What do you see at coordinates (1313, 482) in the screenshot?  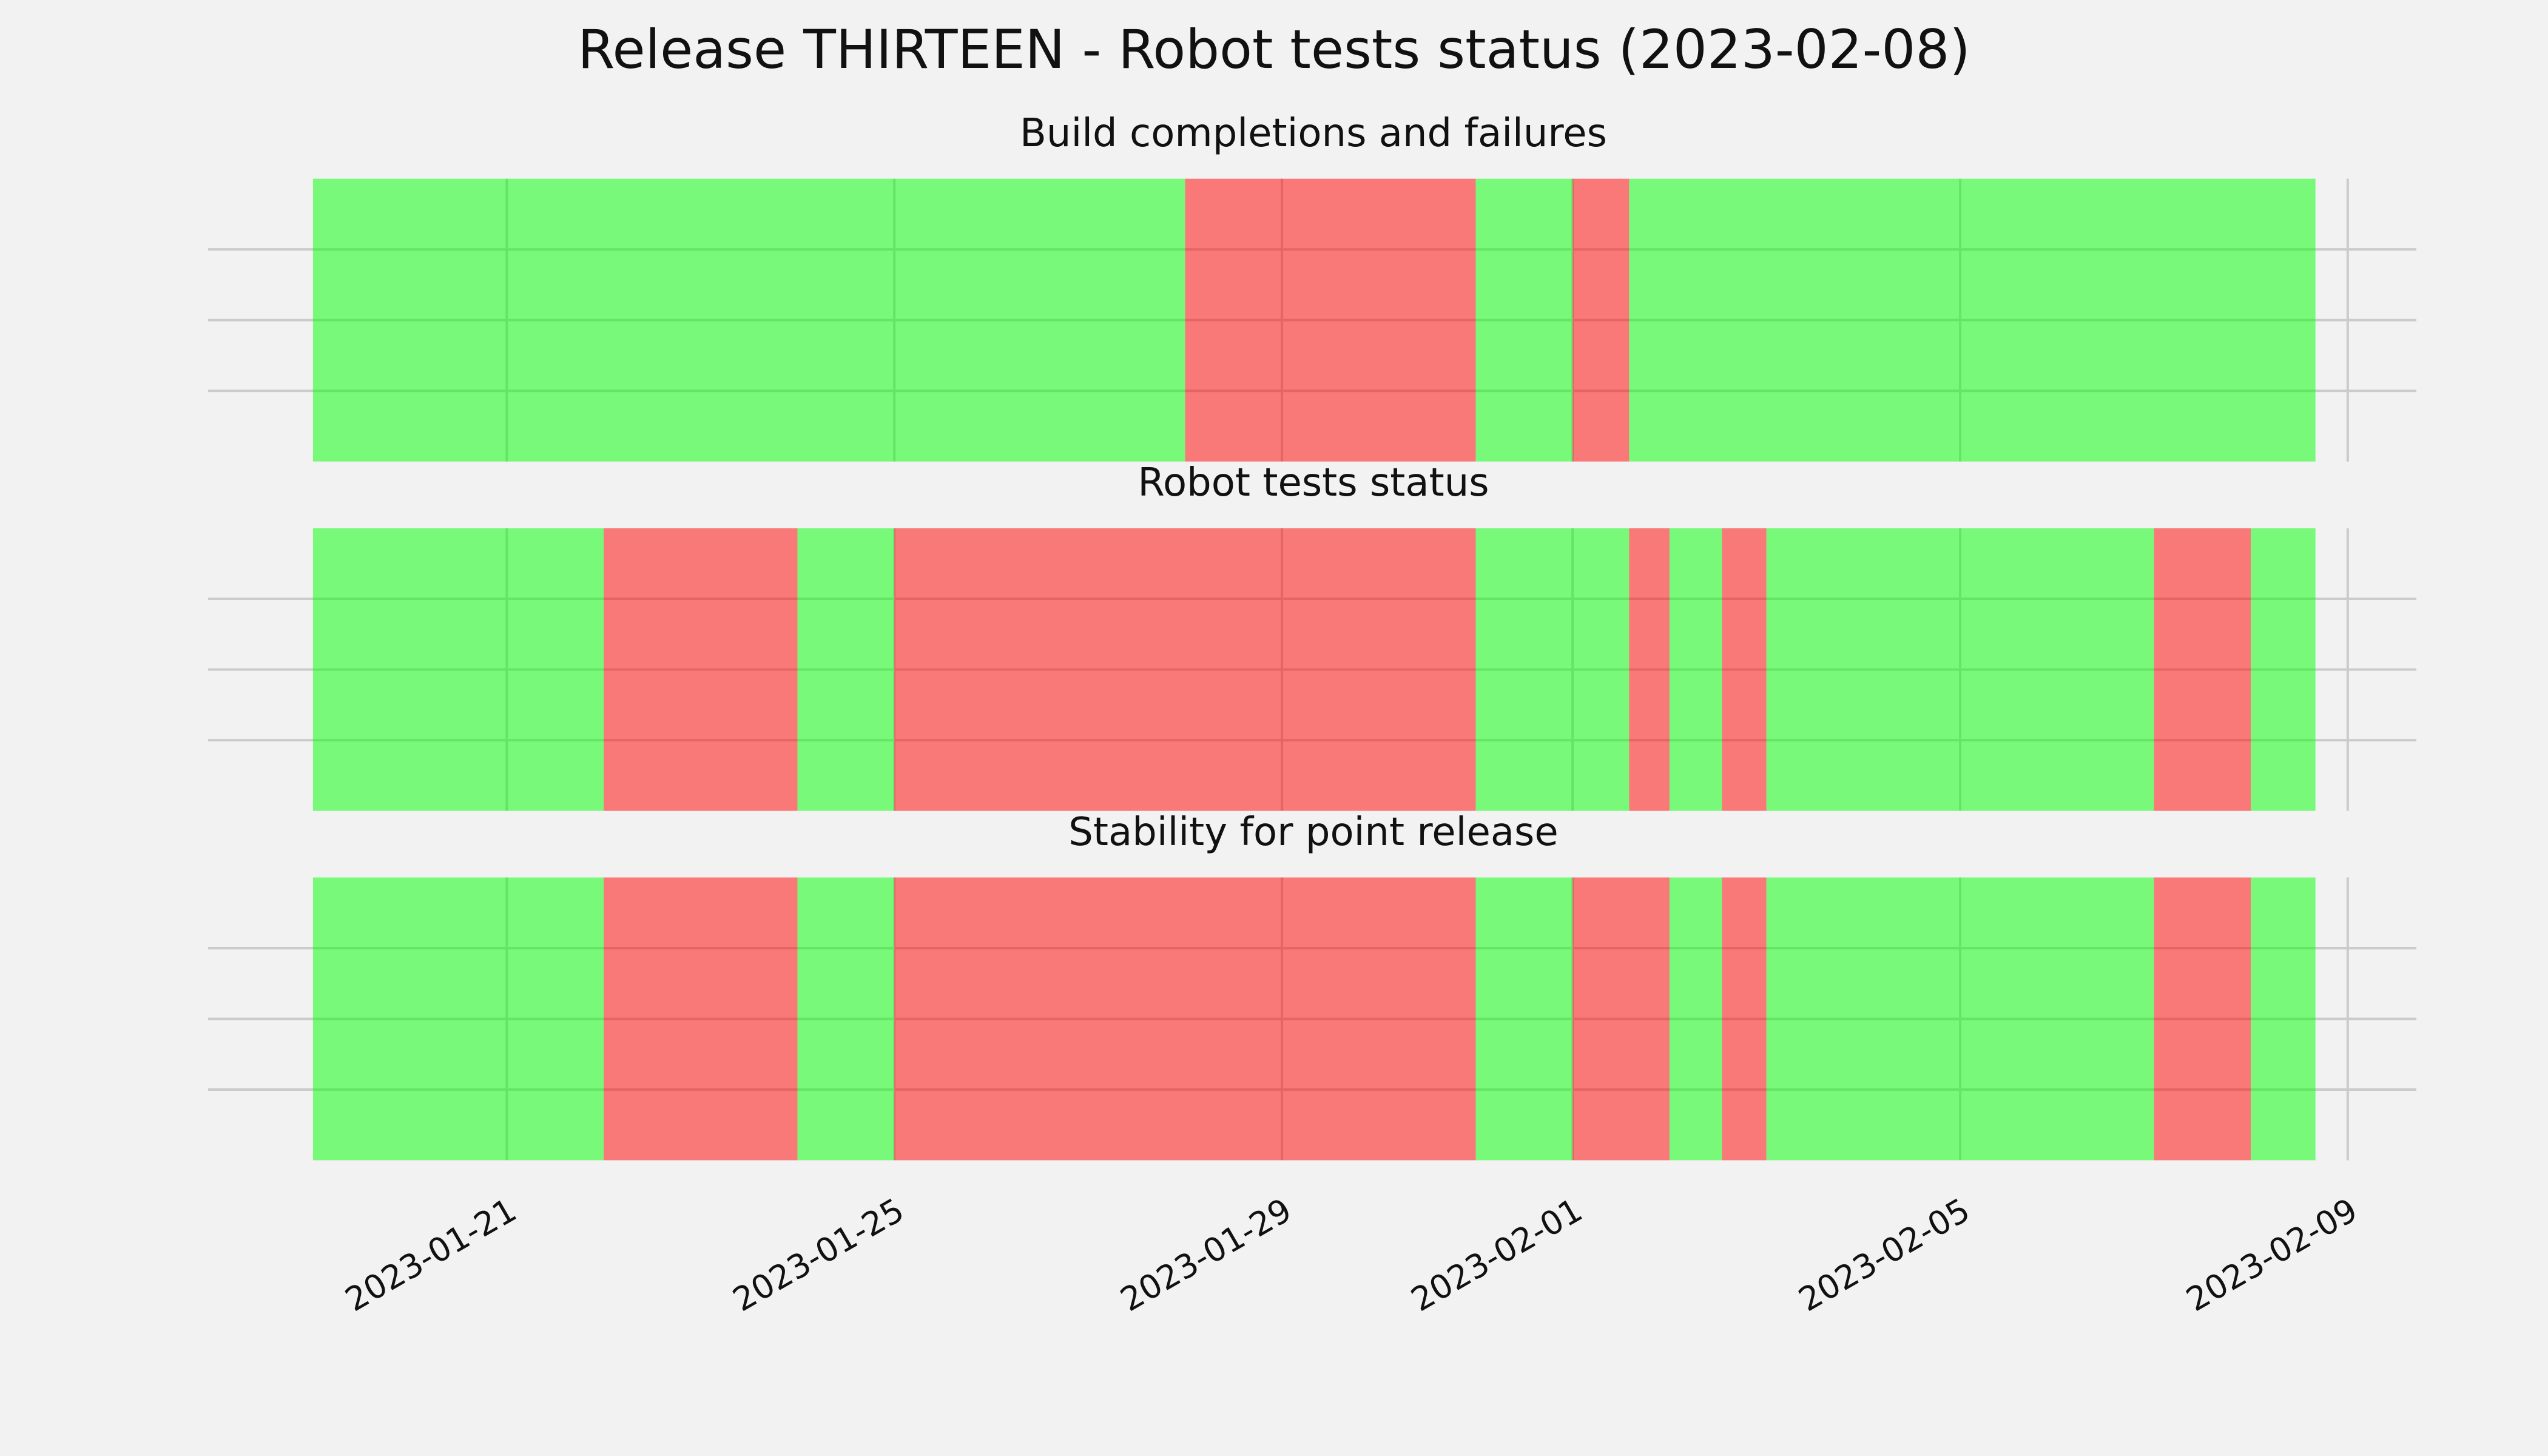 I see `panel-title: Robot tests status` at bounding box center [1313, 482].